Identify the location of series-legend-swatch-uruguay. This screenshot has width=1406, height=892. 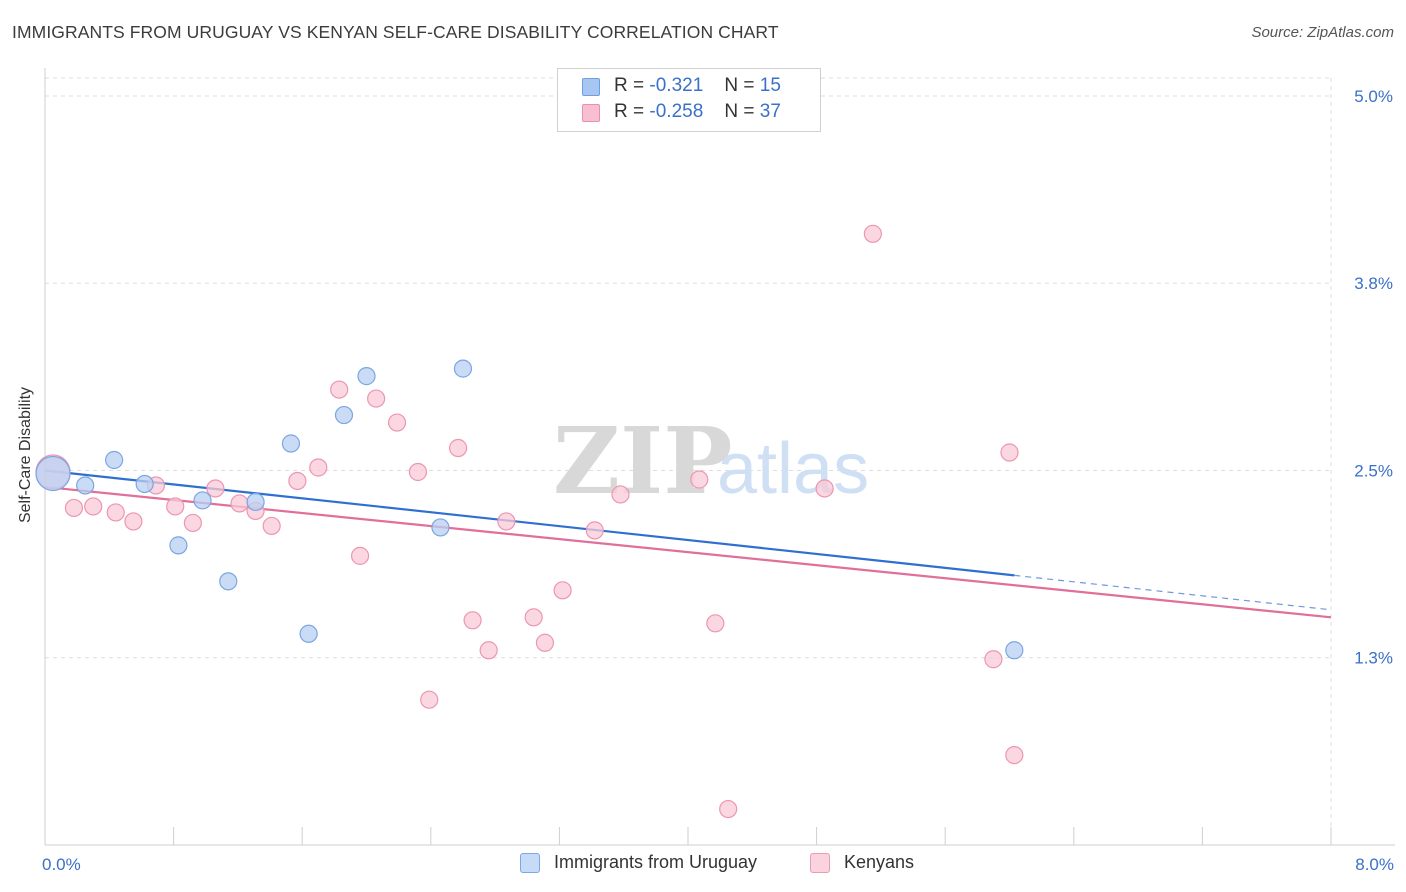
(530, 863).